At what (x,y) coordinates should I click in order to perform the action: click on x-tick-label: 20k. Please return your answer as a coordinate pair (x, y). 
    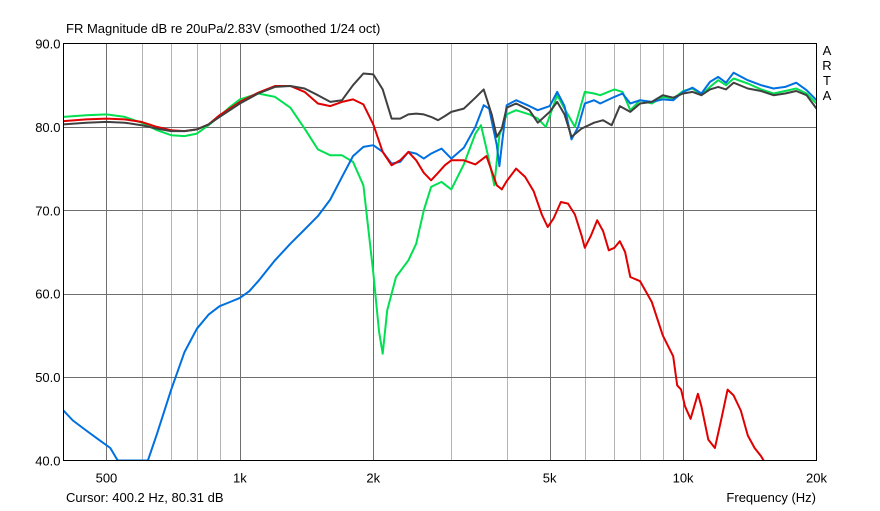
    Looking at the image, I should click on (816, 478).